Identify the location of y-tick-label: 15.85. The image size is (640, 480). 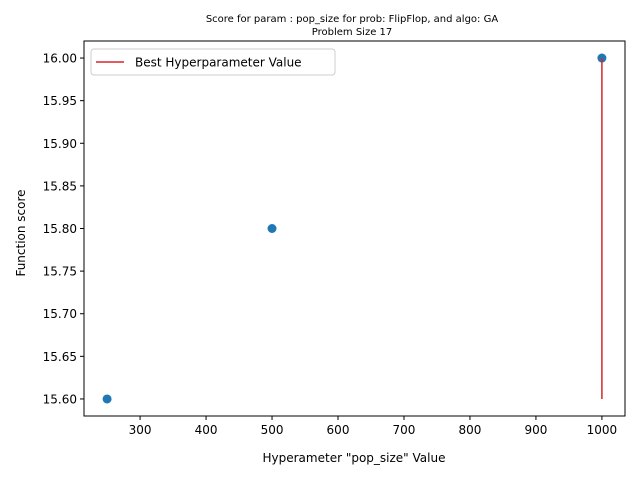
(60, 186).